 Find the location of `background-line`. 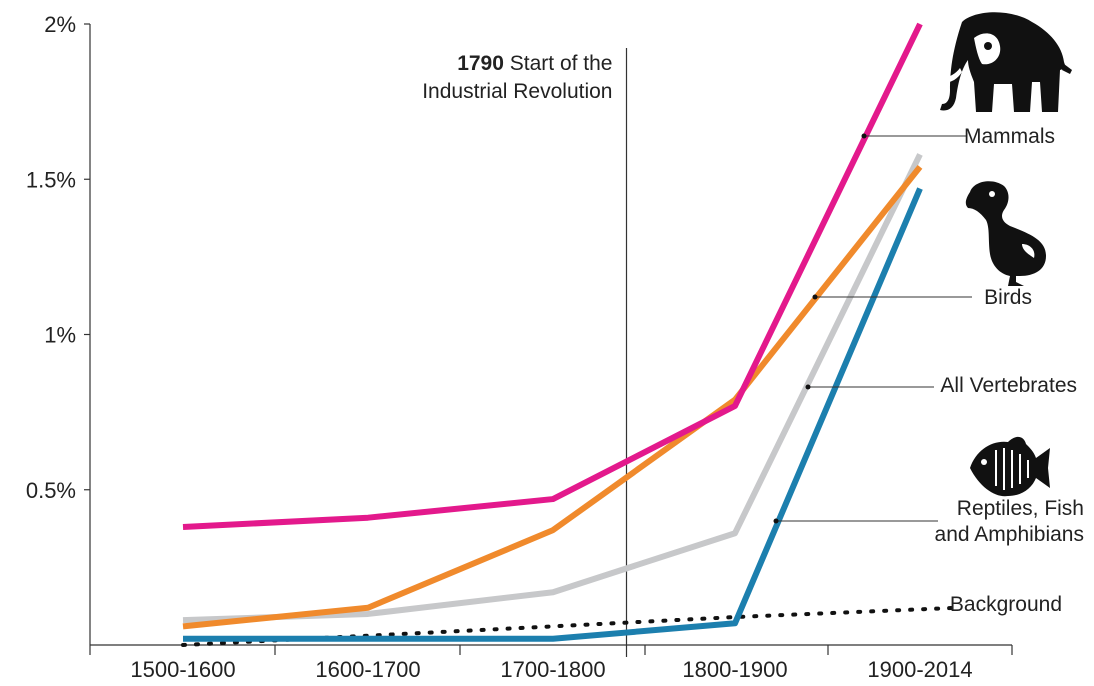

background-line is located at coordinates (570, 626).